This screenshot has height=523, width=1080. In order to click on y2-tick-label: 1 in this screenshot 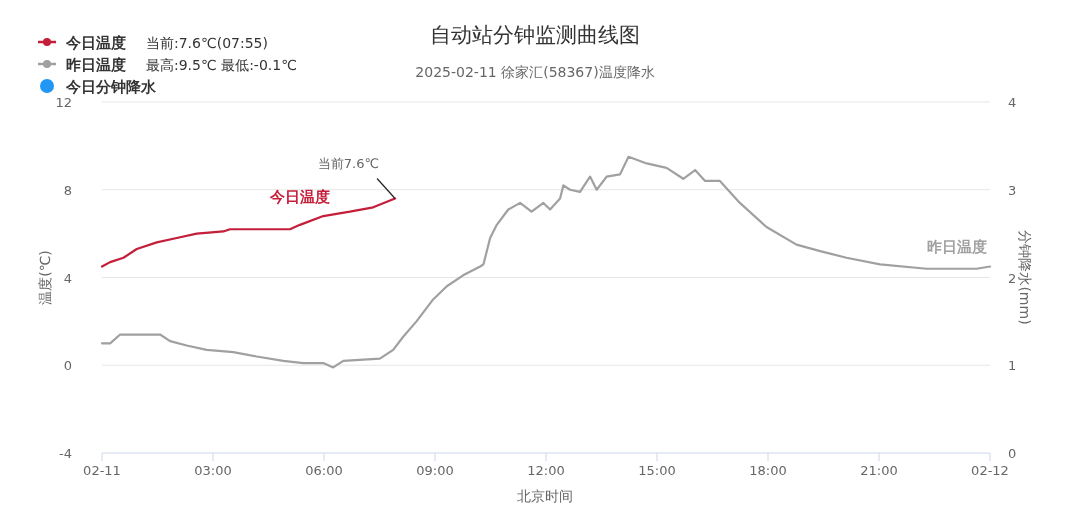, I will do `click(1012, 366)`.